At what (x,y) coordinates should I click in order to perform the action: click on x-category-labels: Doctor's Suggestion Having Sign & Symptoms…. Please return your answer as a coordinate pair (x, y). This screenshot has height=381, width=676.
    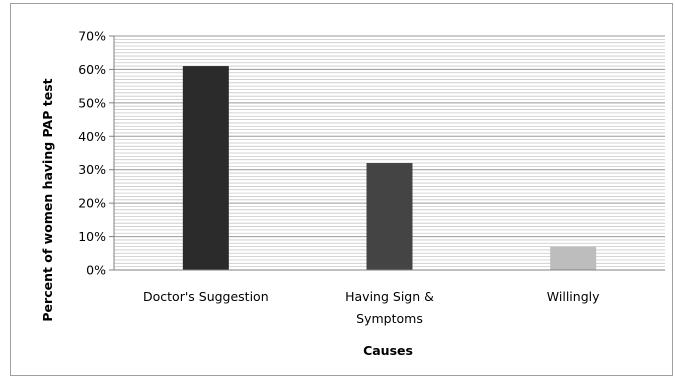
    Looking at the image, I should click on (371, 307).